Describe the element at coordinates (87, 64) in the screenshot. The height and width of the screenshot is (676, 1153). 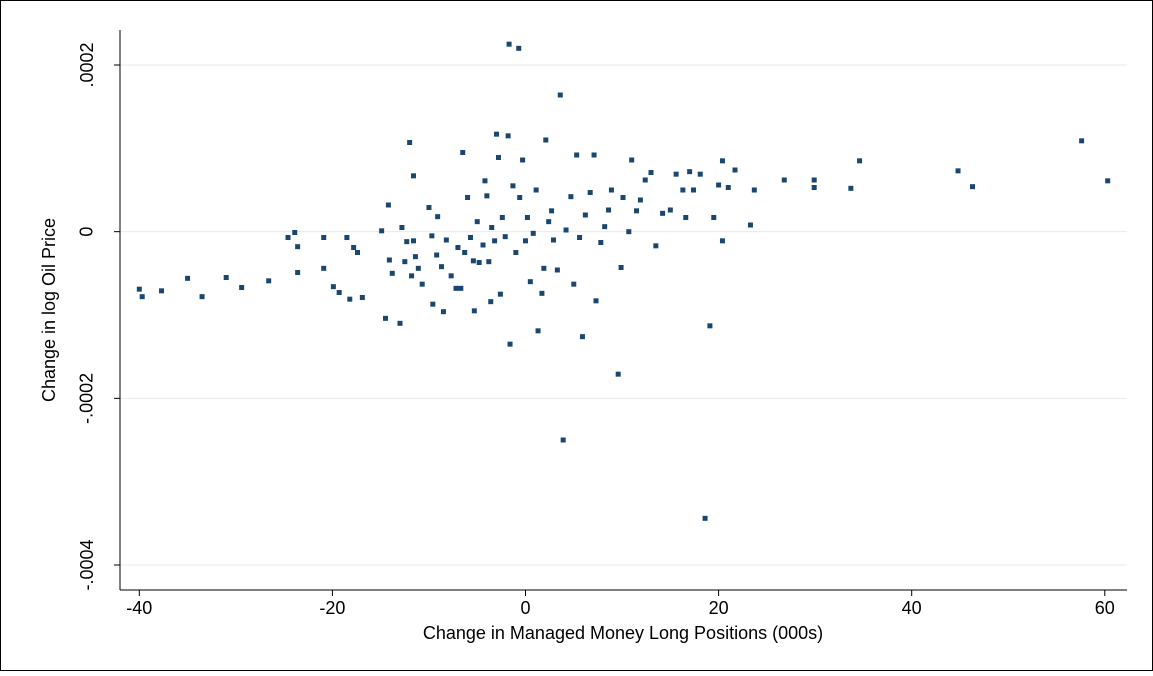
I see `y-tick-label: .0002` at that location.